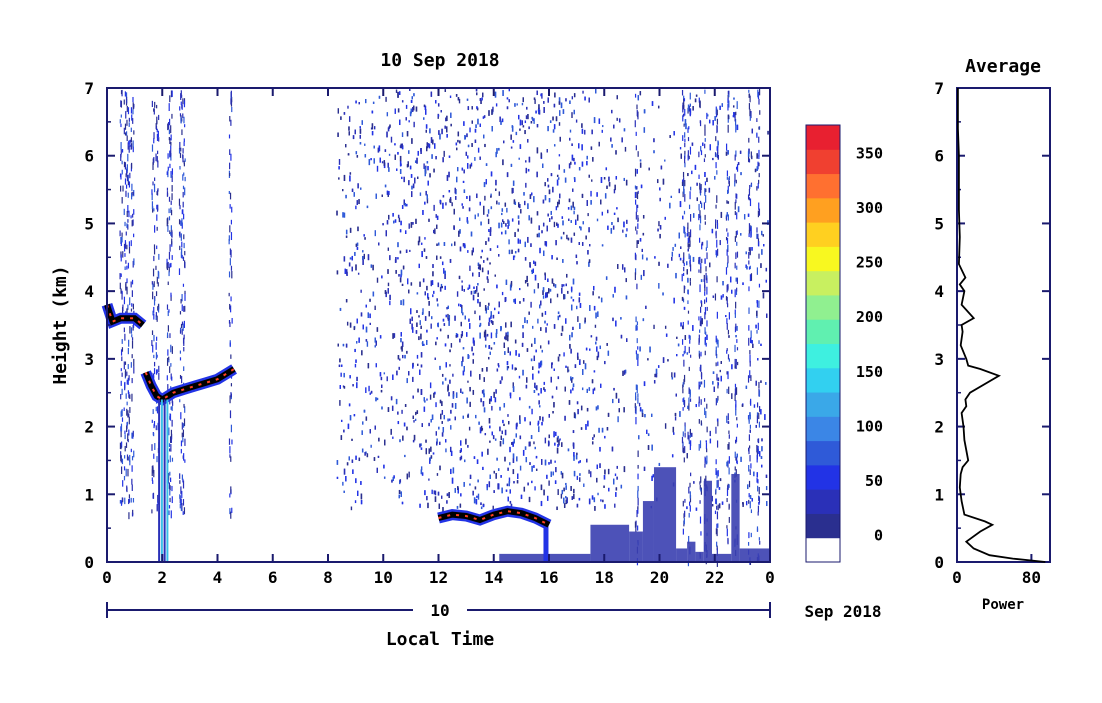 This screenshot has width=1102, height=703. What do you see at coordinates (1031, 577) in the screenshot?
I see `profile-x-tick-label: 80` at bounding box center [1031, 577].